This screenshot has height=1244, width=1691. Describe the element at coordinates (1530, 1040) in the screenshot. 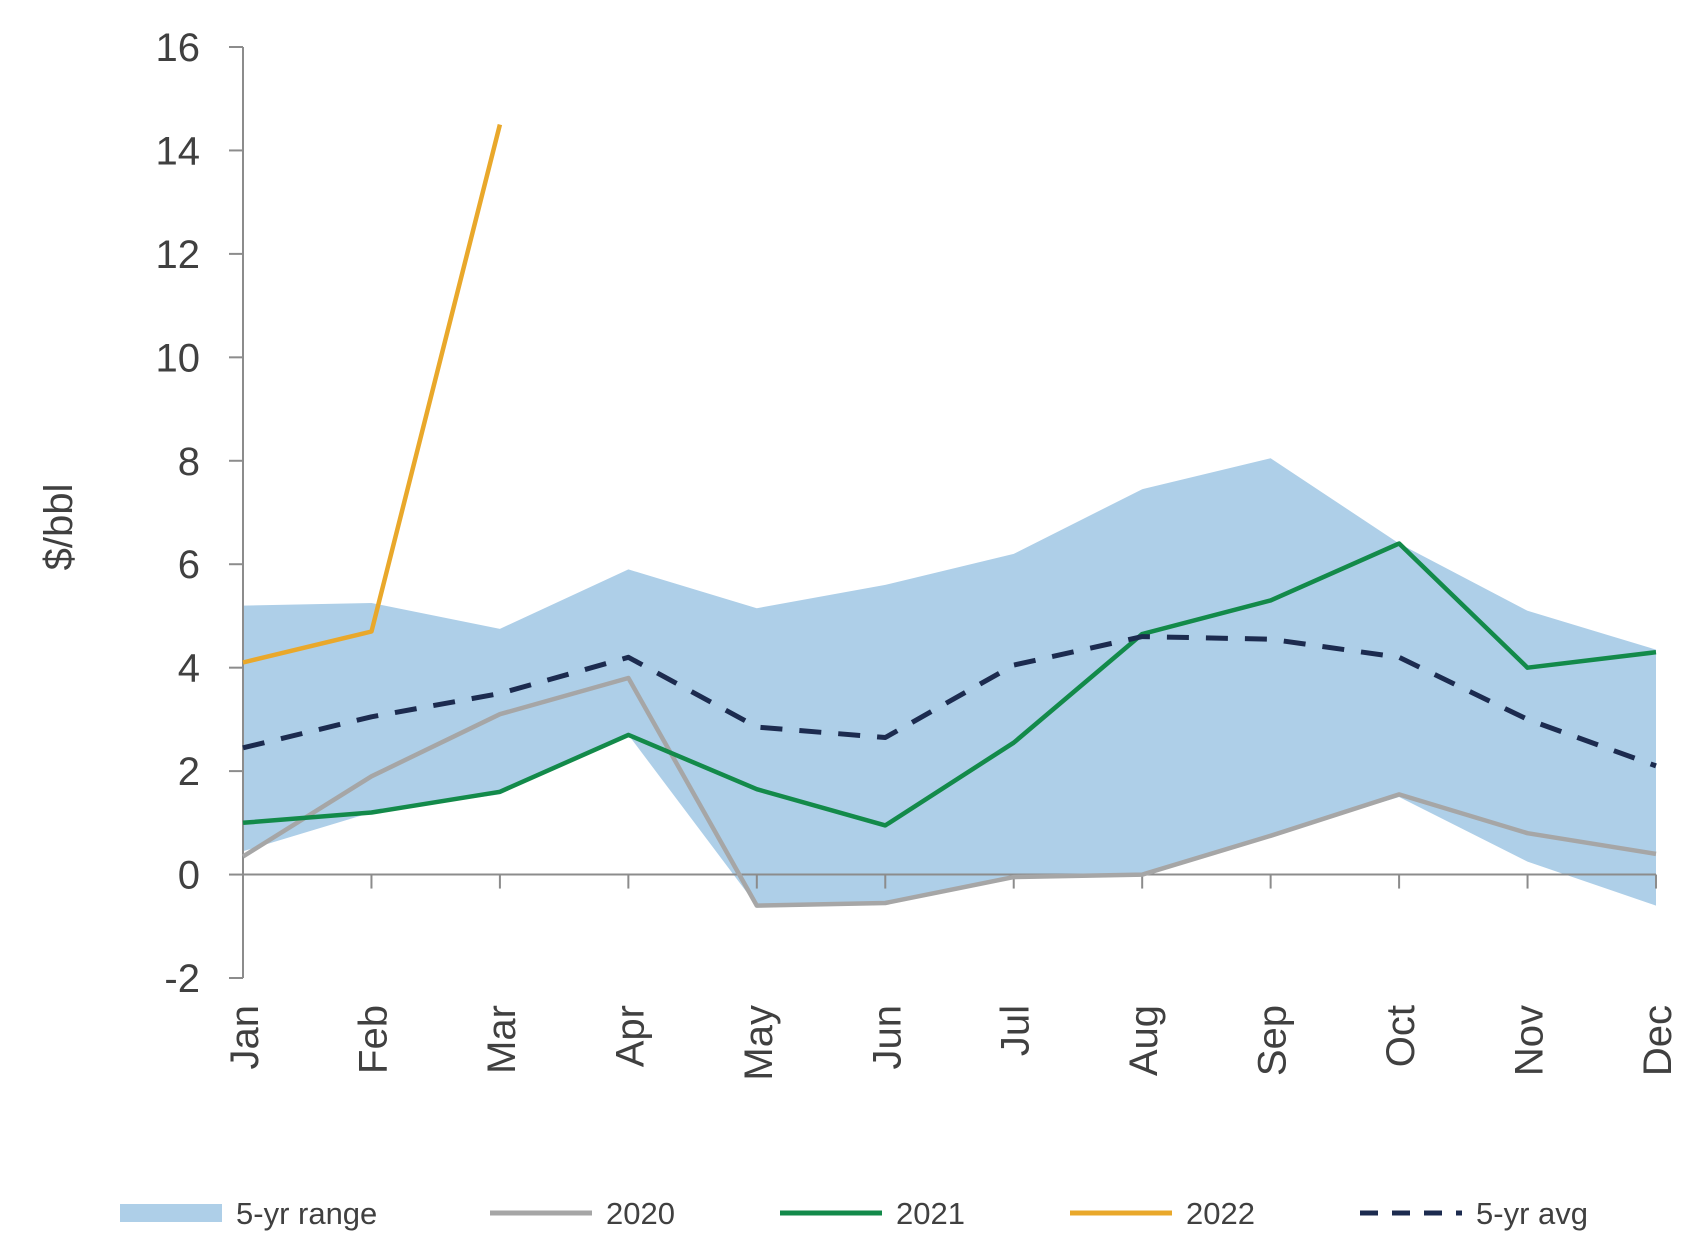

I see `x-tick-label: Nov` at that location.